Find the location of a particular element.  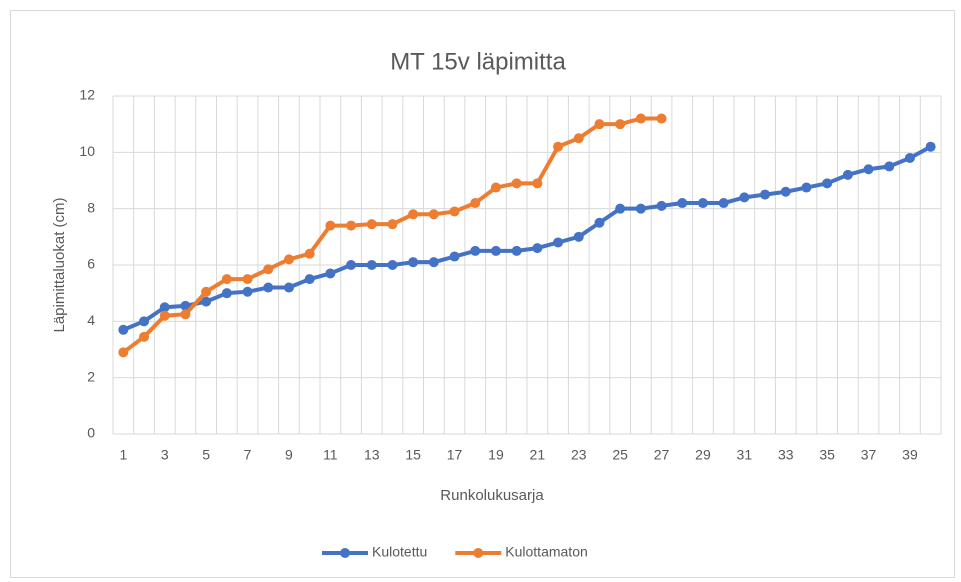

x-tick-label: 21 is located at coordinates (538, 455).